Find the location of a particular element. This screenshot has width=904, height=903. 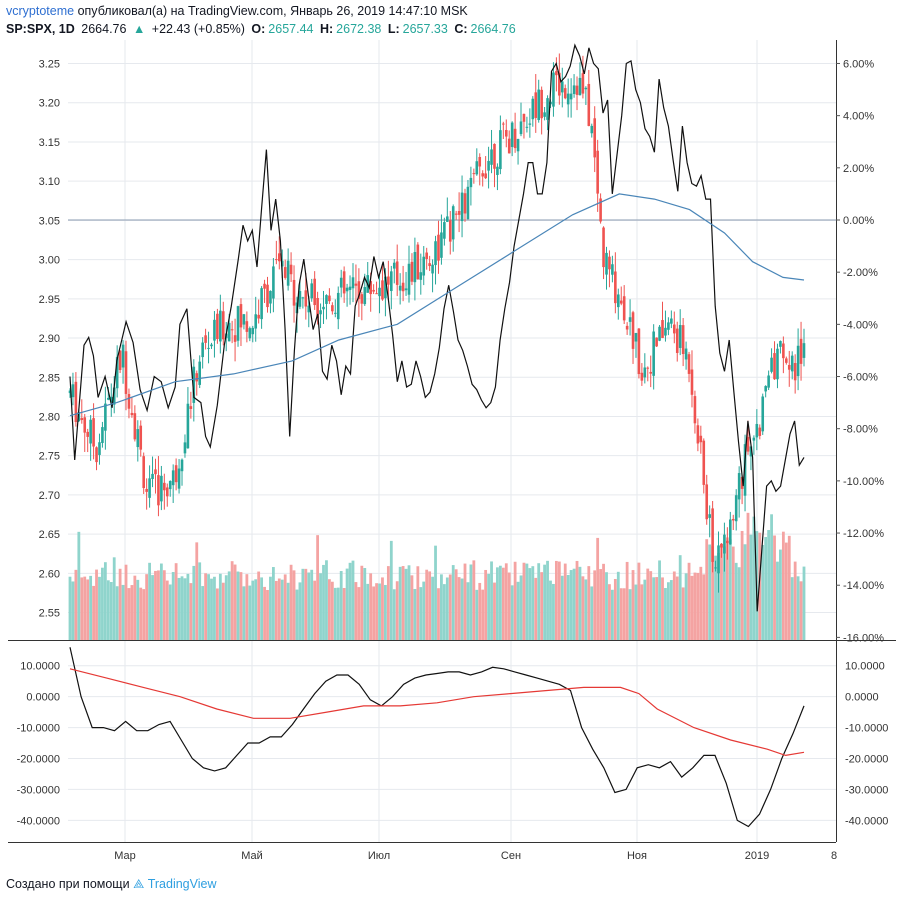

volume-bars is located at coordinates (437, 576).